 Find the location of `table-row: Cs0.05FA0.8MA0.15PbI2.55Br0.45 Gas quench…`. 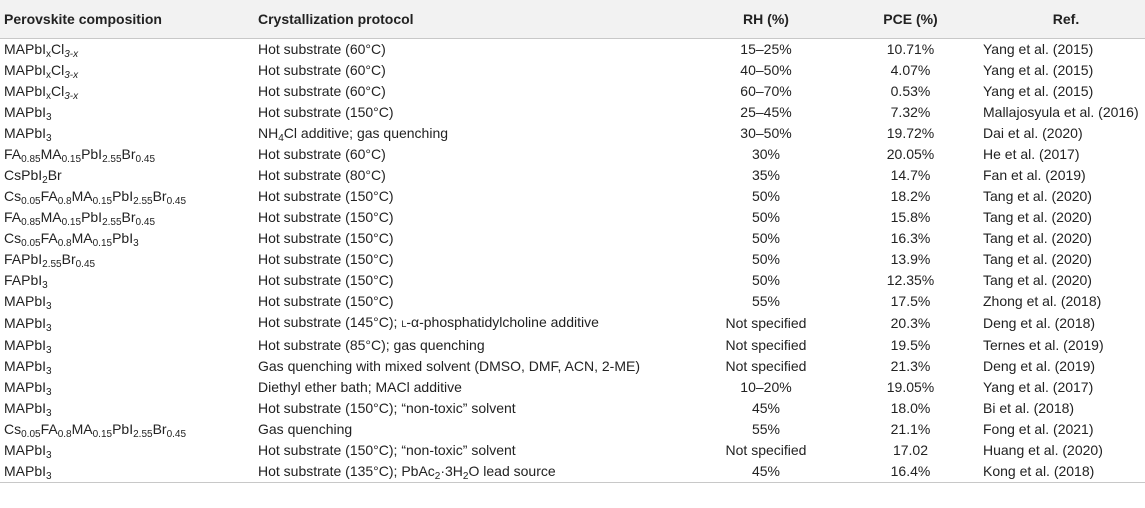

table-row: Cs0.05FA0.8MA0.15PbI2.55Br0.45 Gas quench… is located at coordinates (572, 429).